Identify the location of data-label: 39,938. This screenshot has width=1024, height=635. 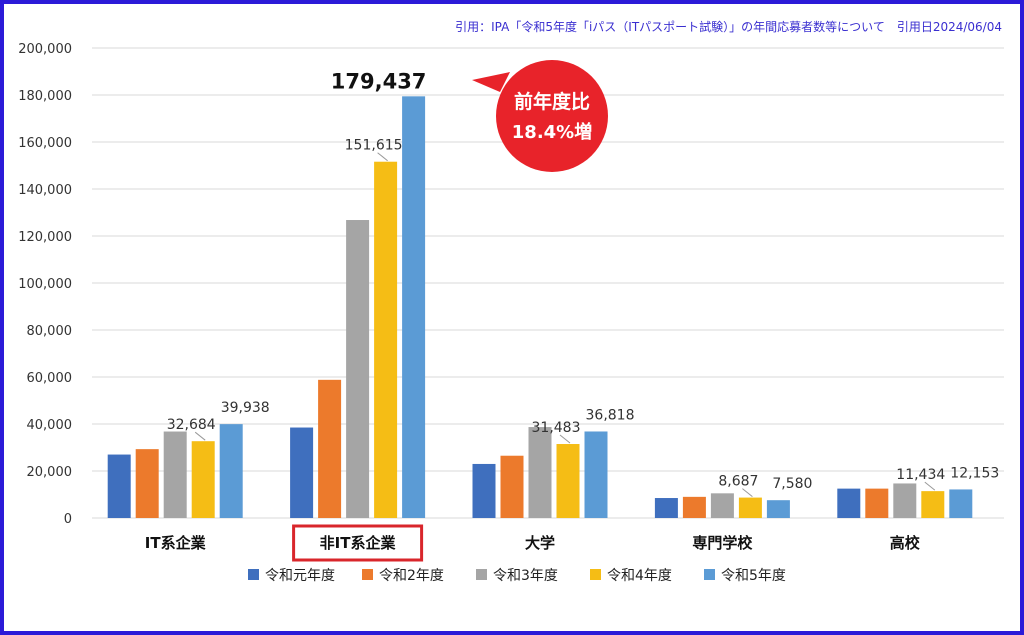
(245, 408).